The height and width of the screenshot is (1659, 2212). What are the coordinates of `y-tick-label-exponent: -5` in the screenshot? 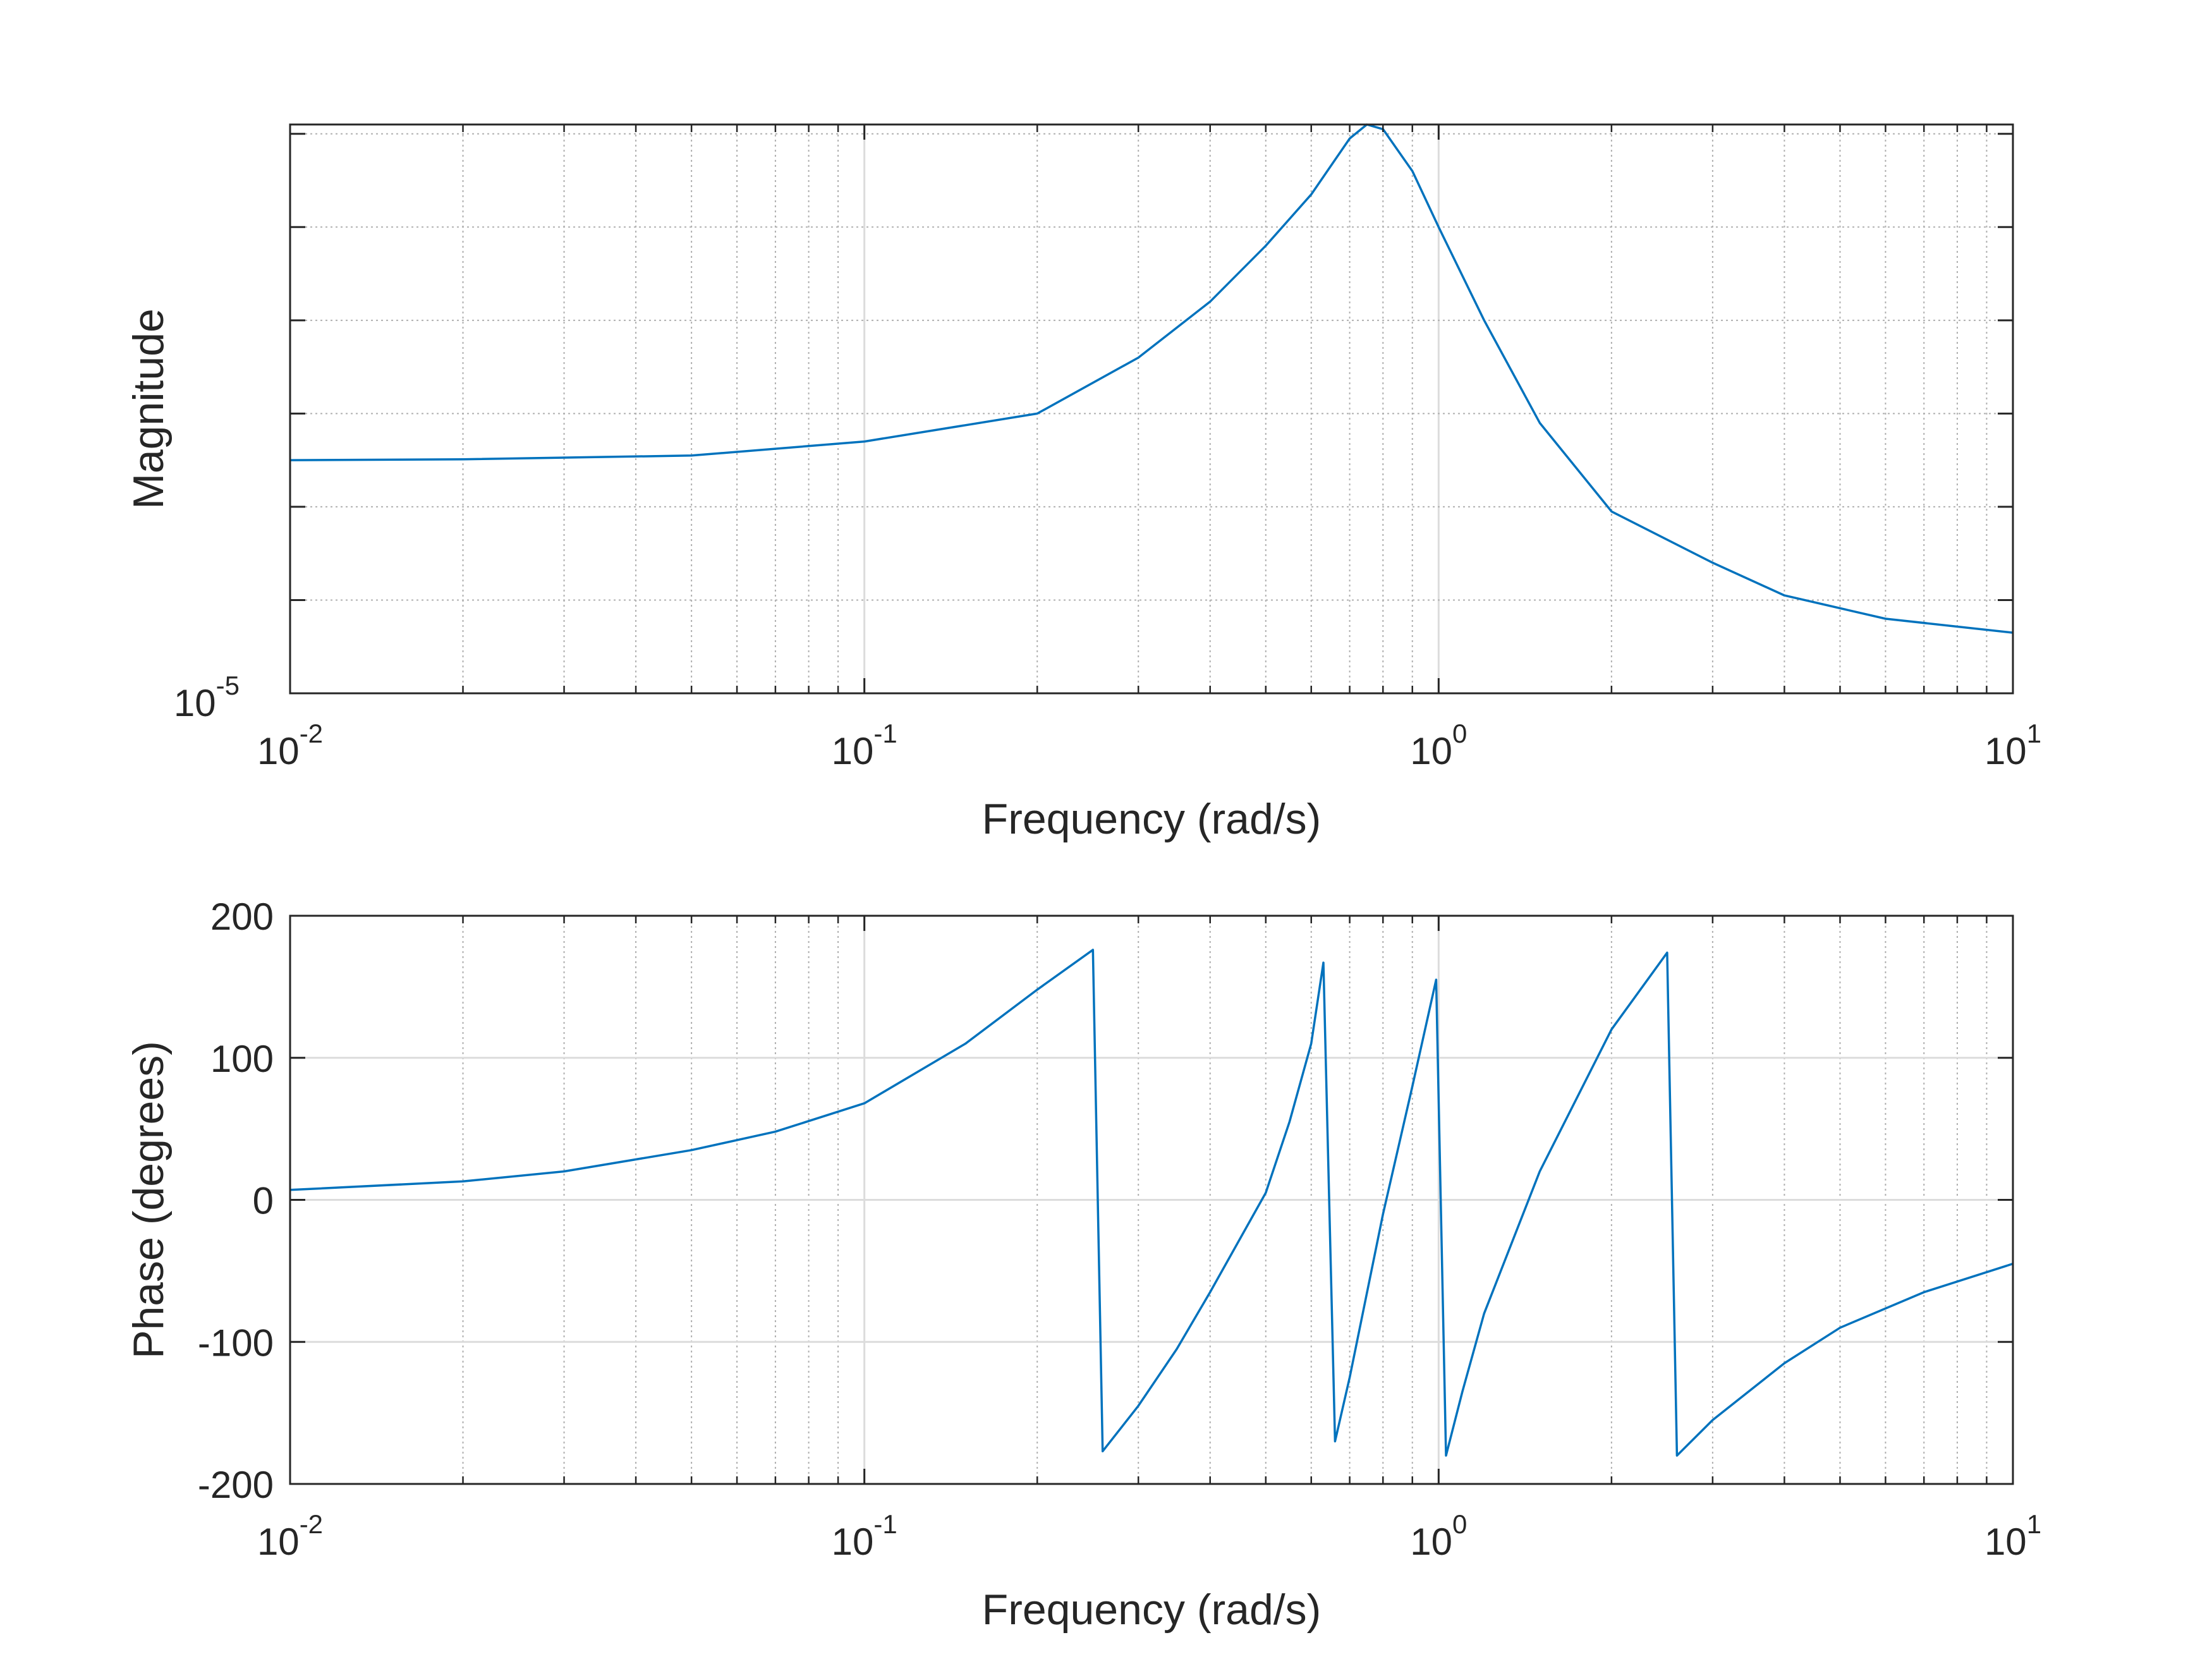 It's located at (228, 685).